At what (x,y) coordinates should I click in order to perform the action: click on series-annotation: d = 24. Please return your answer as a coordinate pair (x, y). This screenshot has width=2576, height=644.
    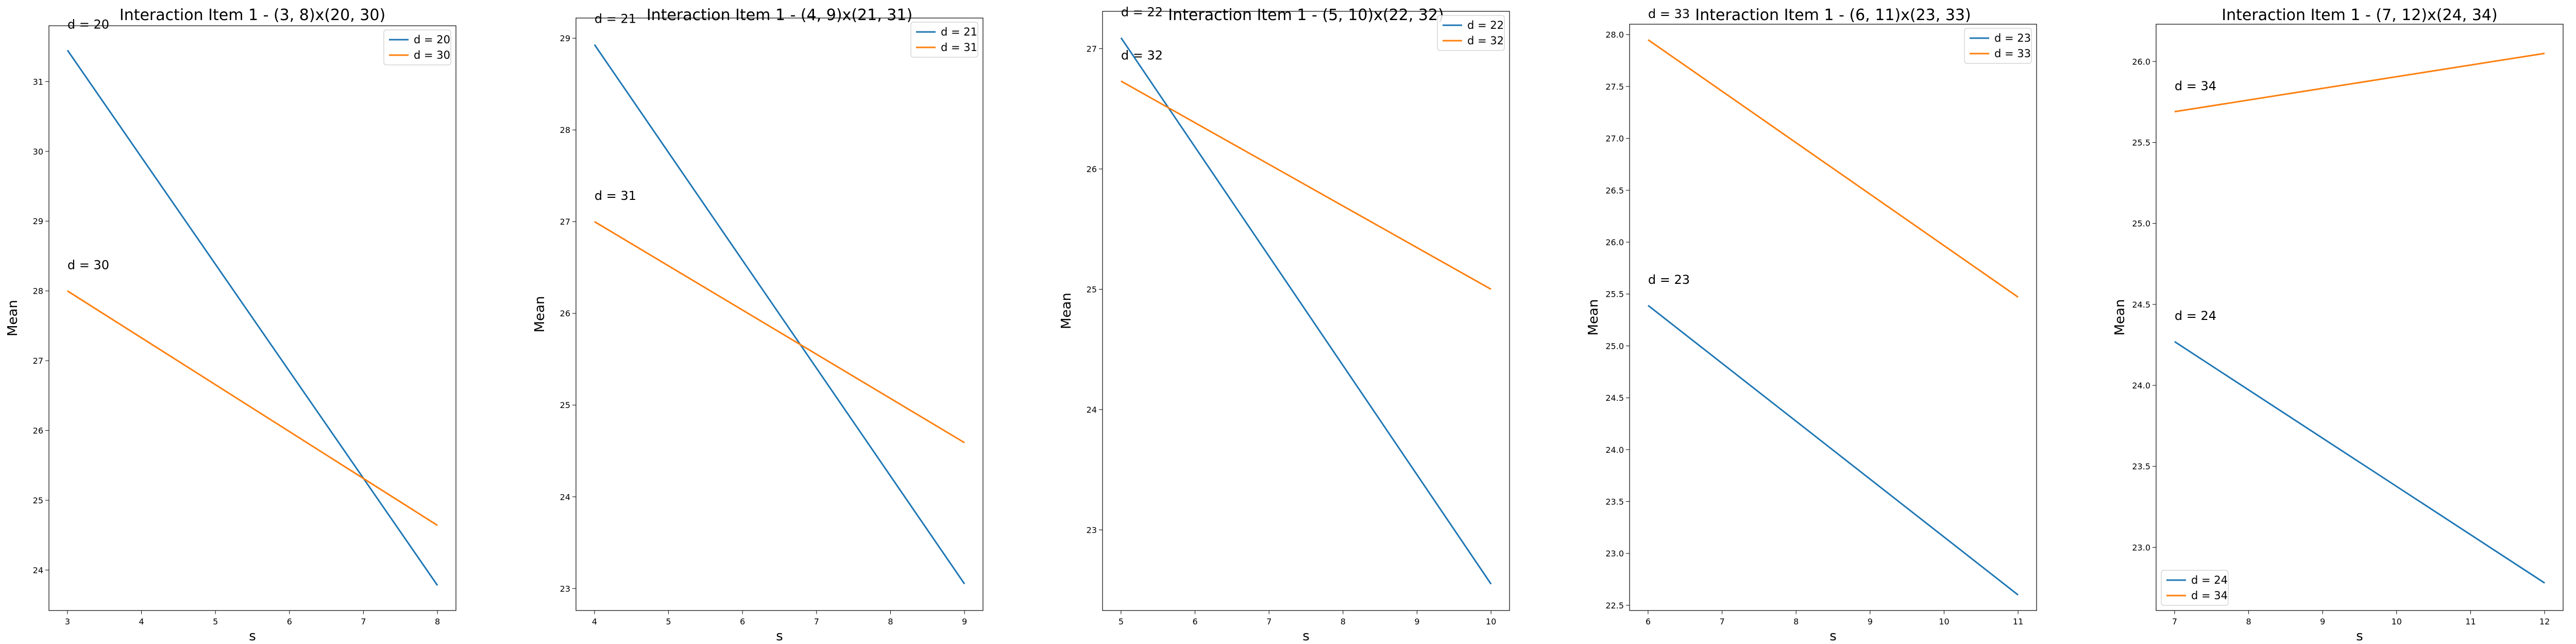
    Looking at the image, I should click on (2195, 316).